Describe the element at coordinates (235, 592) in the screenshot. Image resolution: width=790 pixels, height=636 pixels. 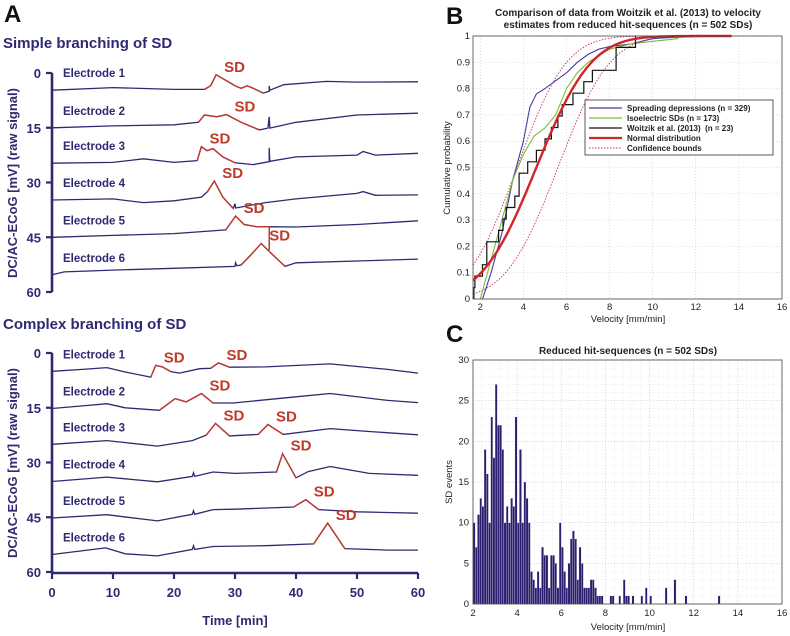
I see `x-tick-label: 30` at that location.